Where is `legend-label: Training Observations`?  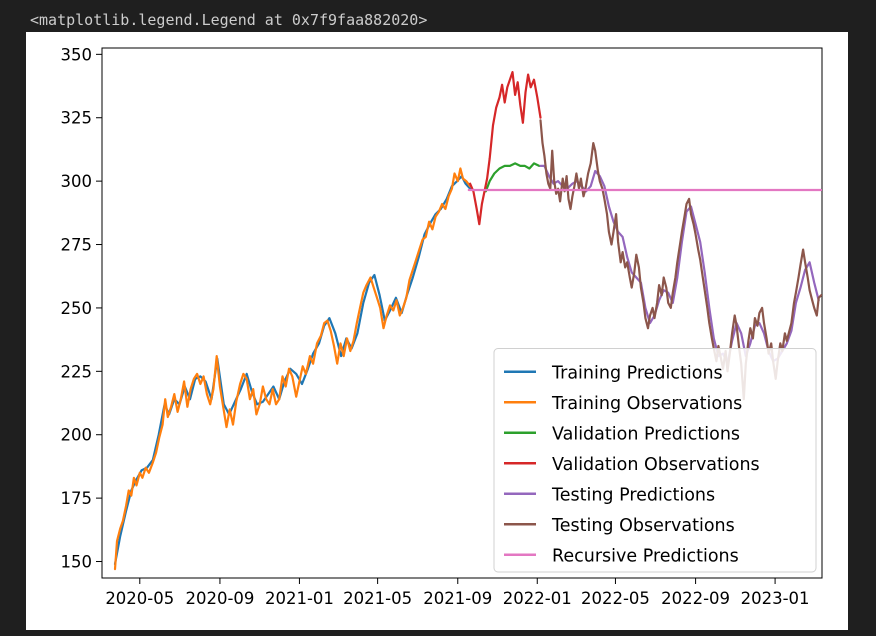
legend-label: Training Observations is located at coordinates (646, 404).